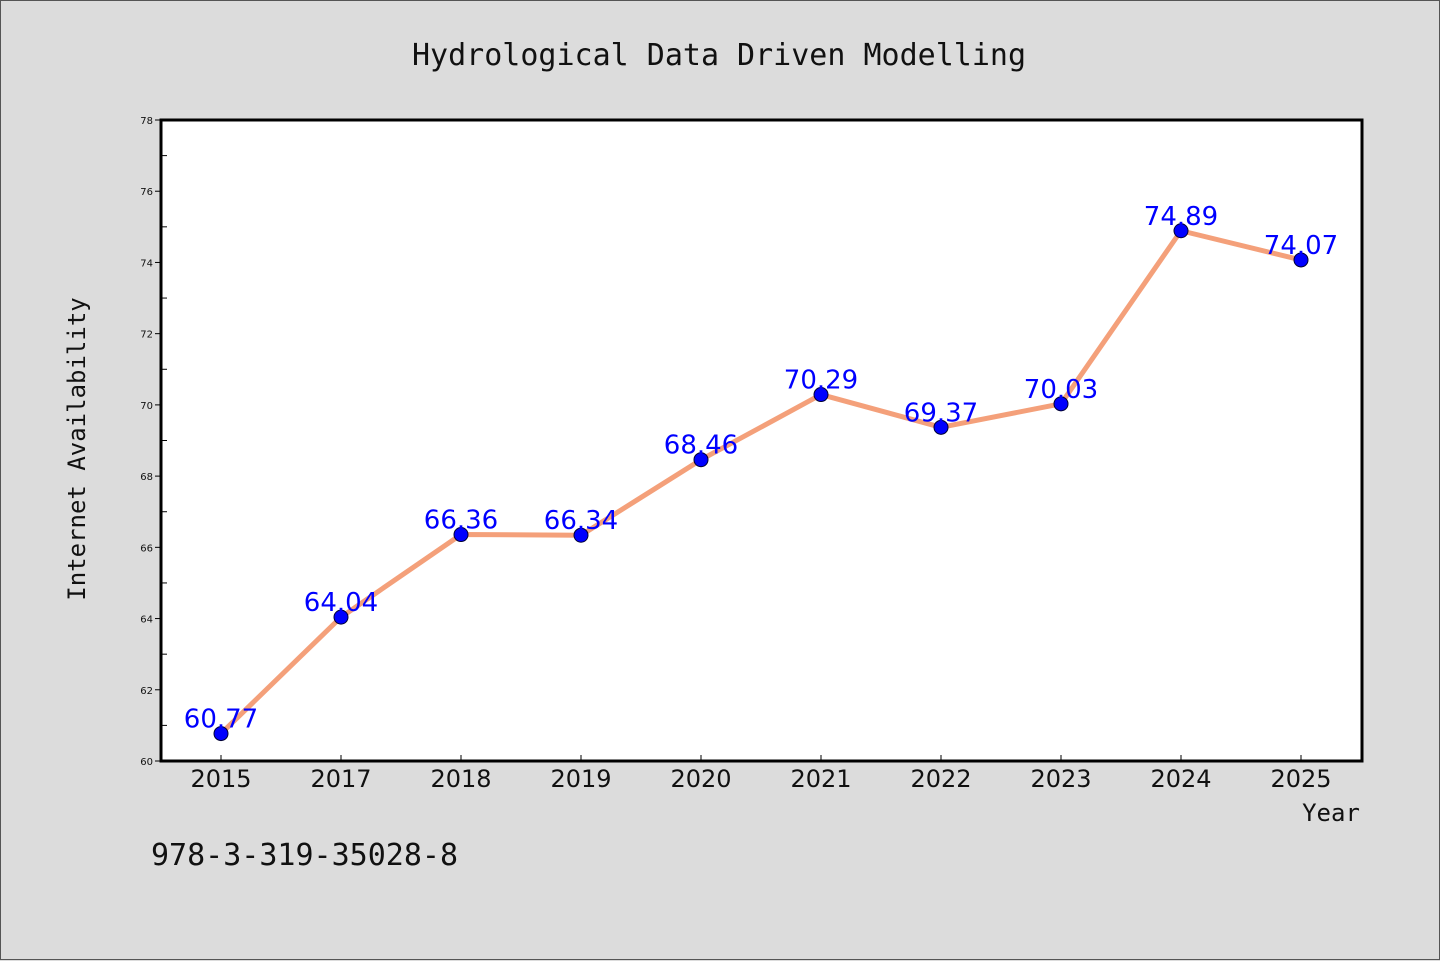 The width and height of the screenshot is (1440, 961). I want to click on data-label: 70.03, so click(1061, 390).